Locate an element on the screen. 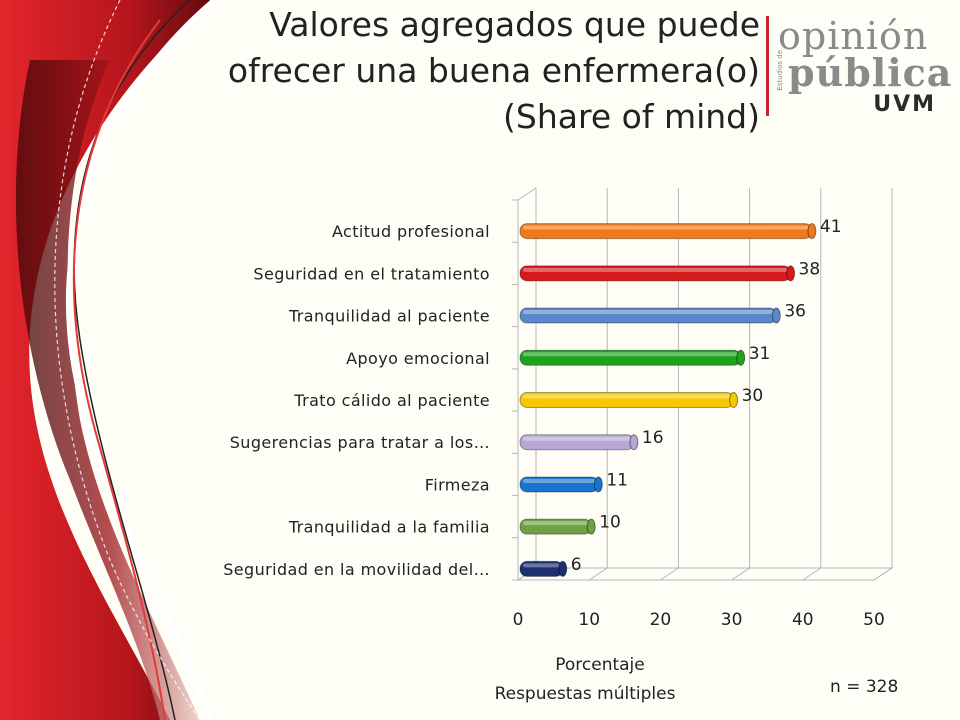 The height and width of the screenshot is (720, 960). logo-divider is located at coordinates (767, 66).